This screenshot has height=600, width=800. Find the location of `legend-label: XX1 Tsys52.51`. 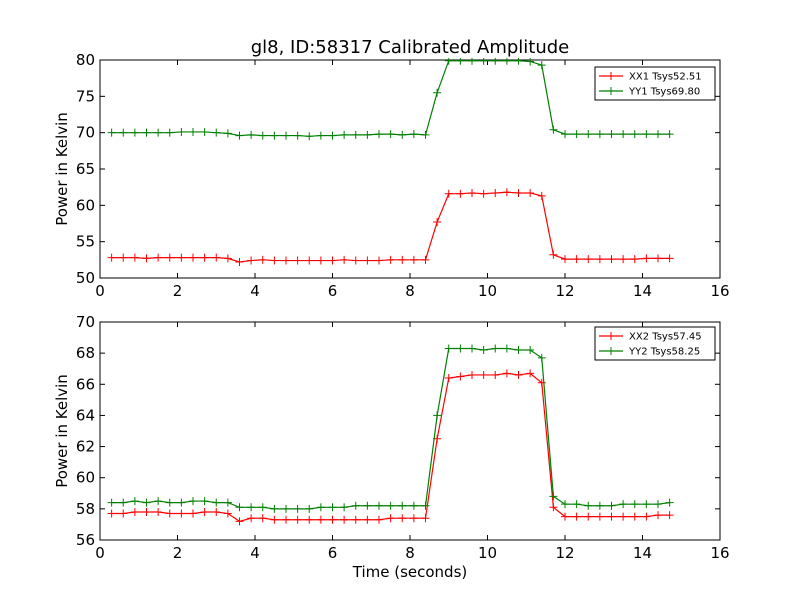

legend-label: XX1 Tsys52.51 is located at coordinates (665, 77).